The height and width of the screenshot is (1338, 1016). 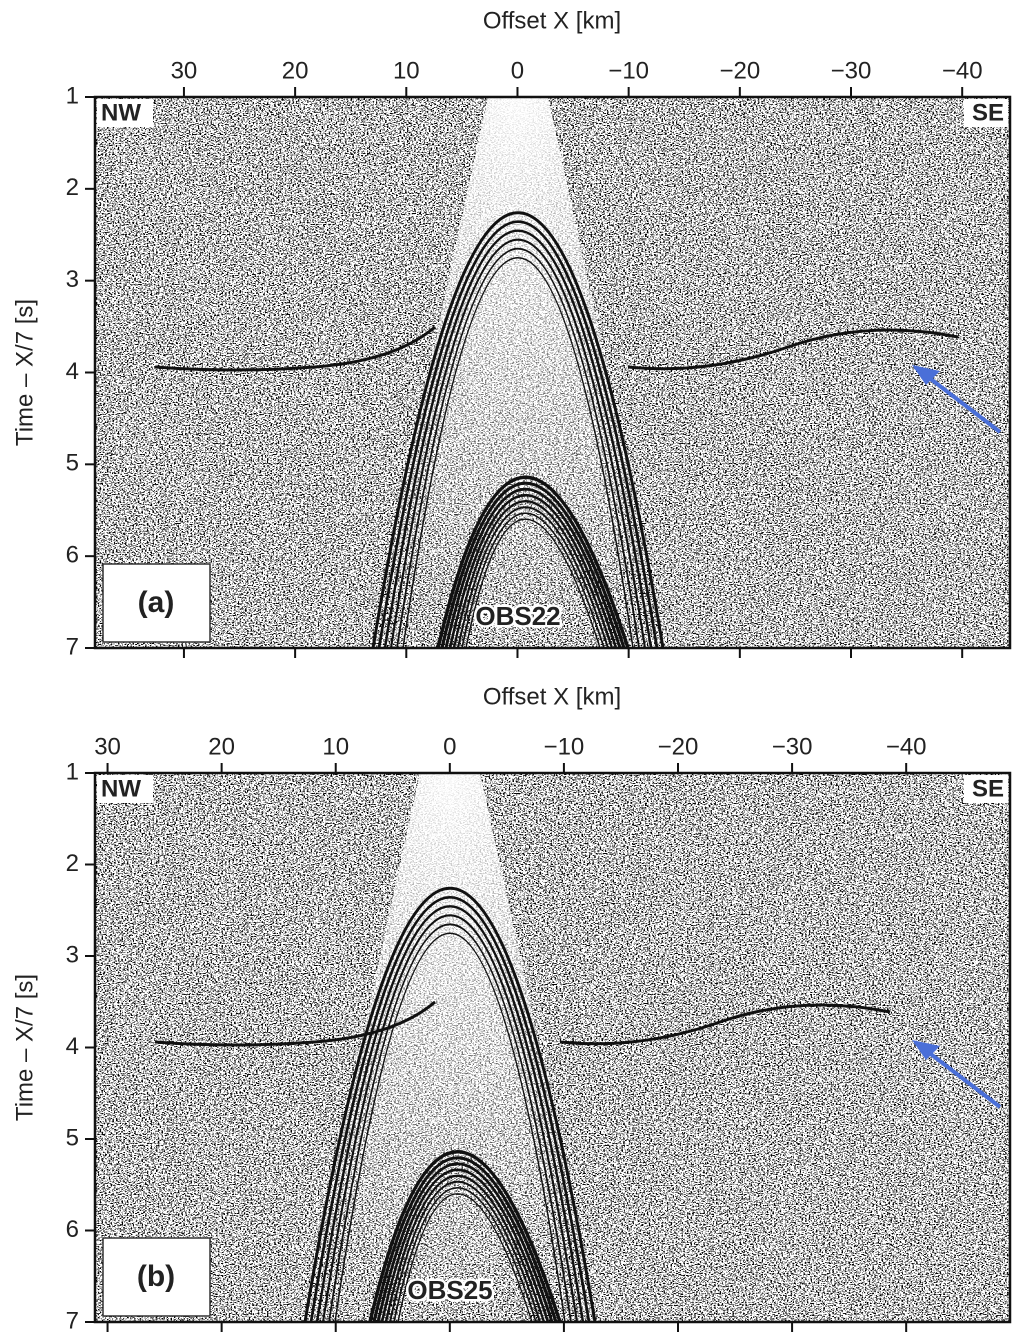 I want to click on panel-label: (b), so click(x=156, y=1276).